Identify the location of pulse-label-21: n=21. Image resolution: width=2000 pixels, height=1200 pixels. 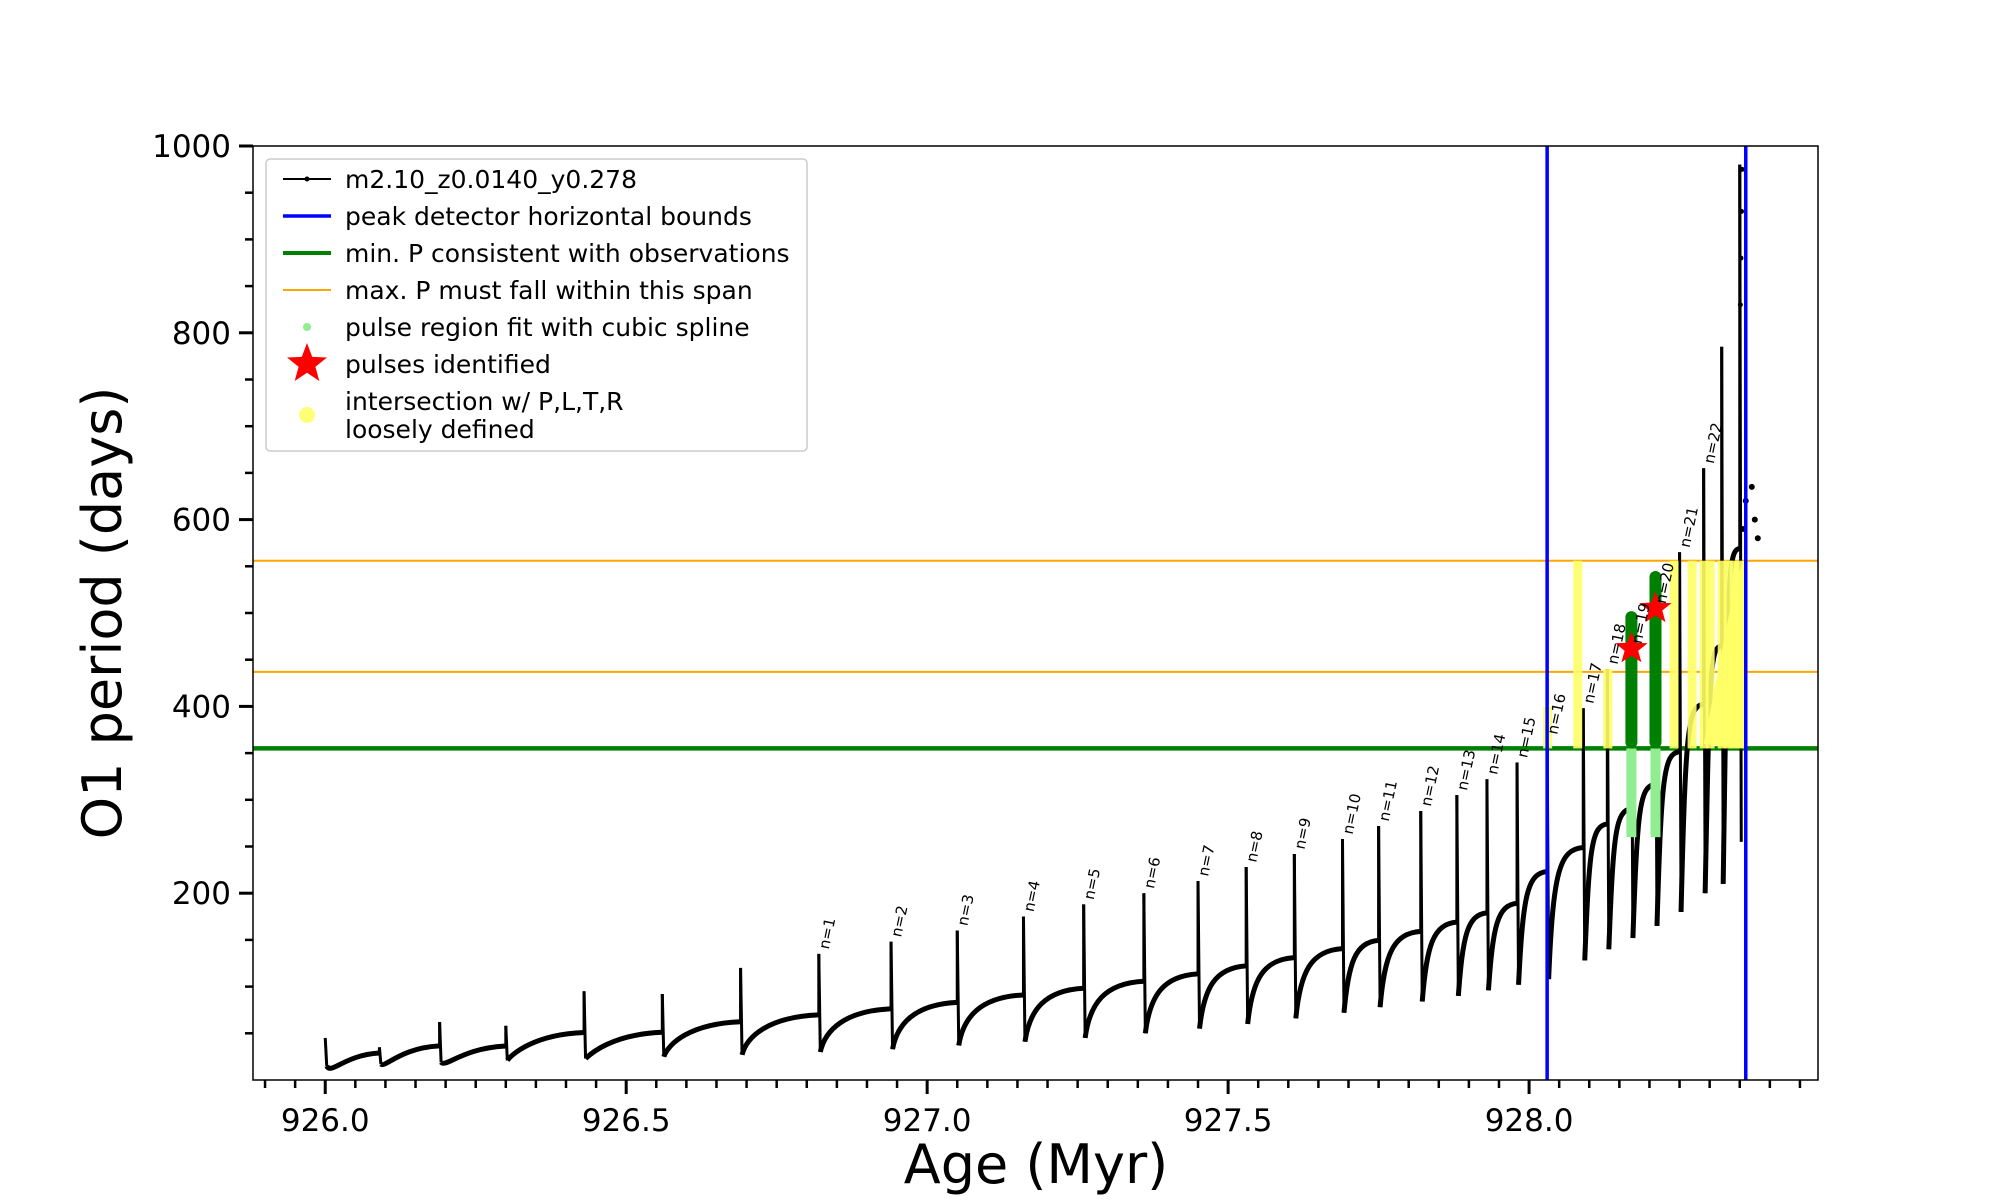
(1689, 527).